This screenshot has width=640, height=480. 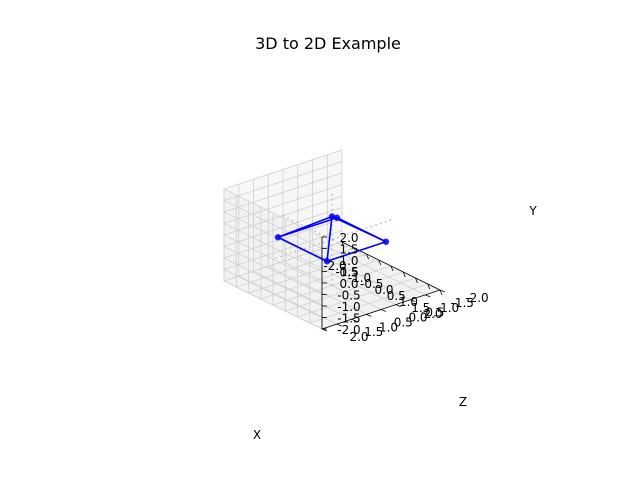 What do you see at coordinates (328, 43) in the screenshot?
I see `chart-title: 3D to 2D Example` at bounding box center [328, 43].